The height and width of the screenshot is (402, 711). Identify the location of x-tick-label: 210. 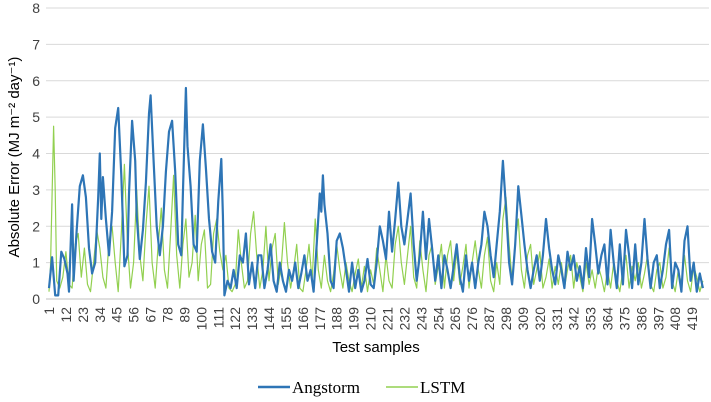
(371, 319).